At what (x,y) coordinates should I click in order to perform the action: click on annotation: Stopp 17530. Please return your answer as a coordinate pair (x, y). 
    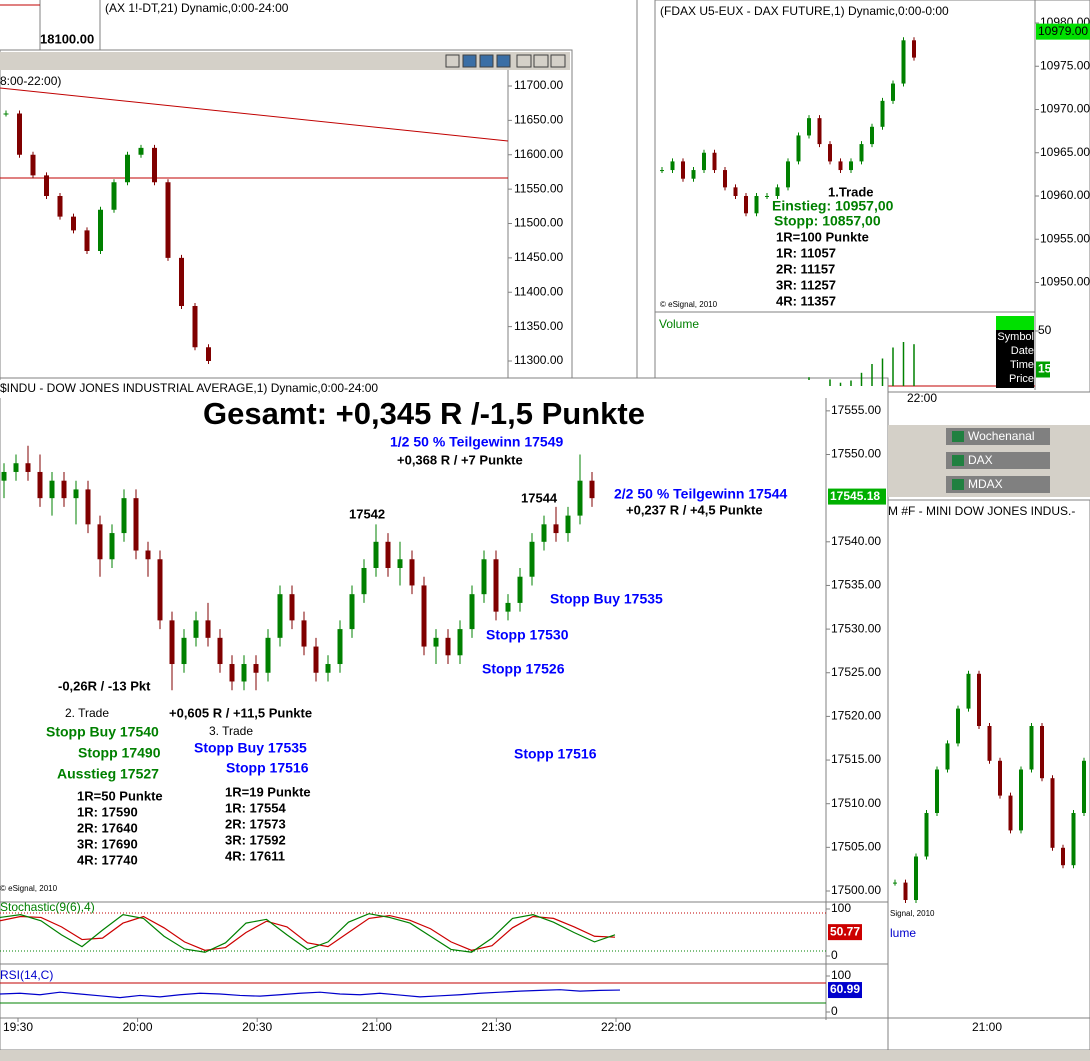
    Looking at the image, I should click on (527, 635).